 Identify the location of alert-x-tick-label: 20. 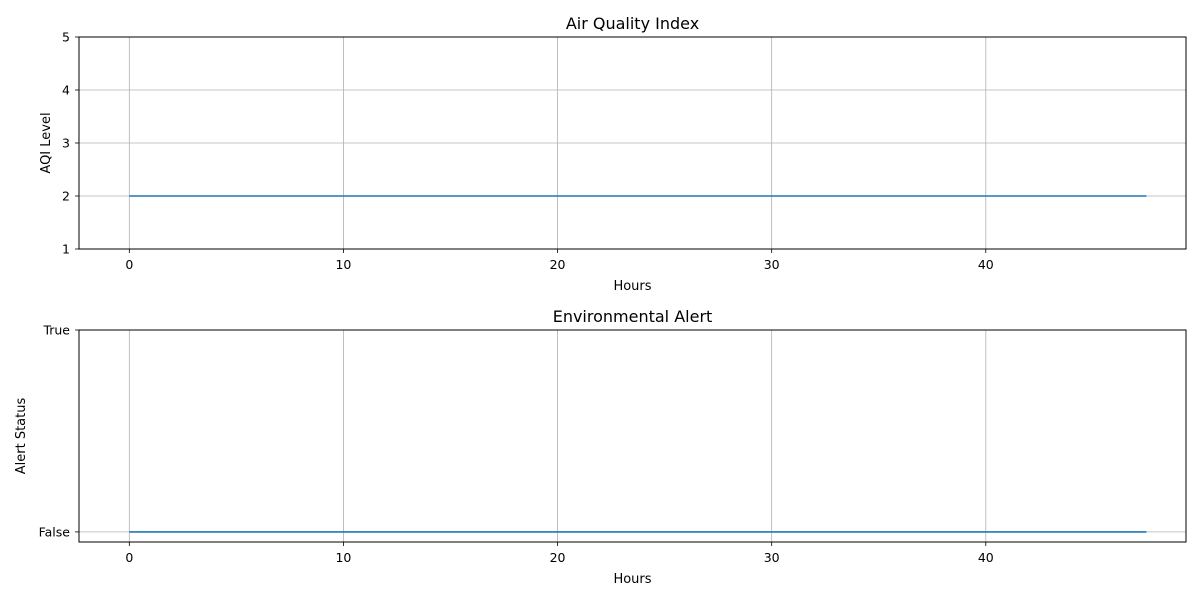
(558, 557).